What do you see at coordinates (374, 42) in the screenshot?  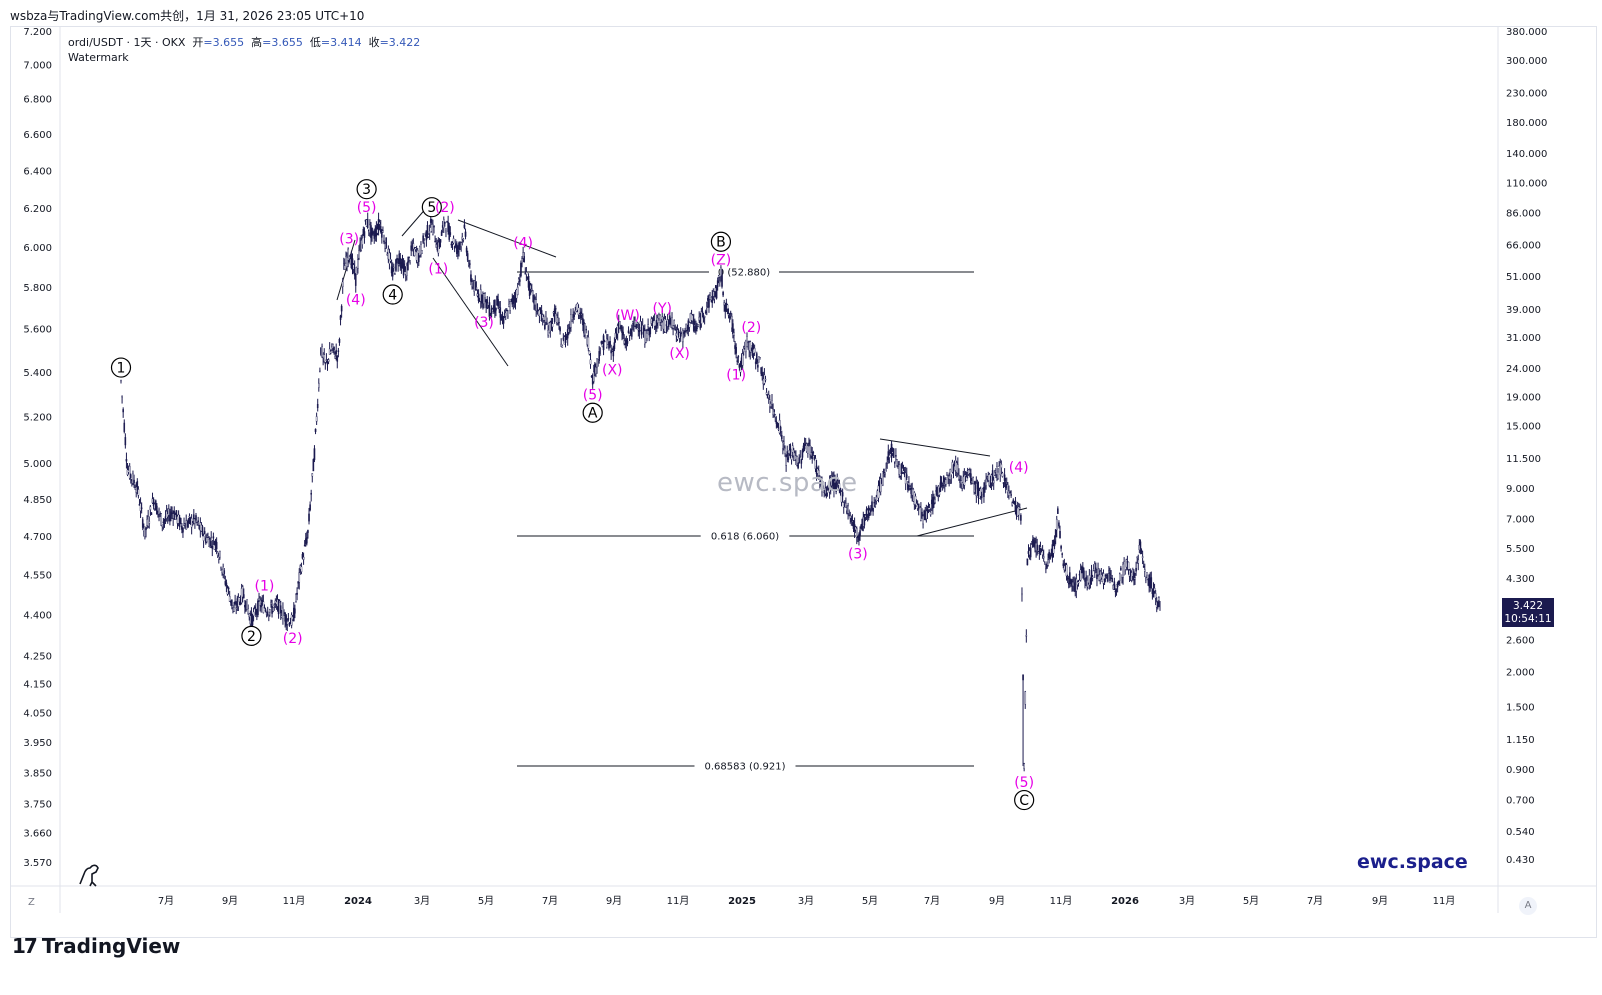 I see `close-label: 收` at bounding box center [374, 42].